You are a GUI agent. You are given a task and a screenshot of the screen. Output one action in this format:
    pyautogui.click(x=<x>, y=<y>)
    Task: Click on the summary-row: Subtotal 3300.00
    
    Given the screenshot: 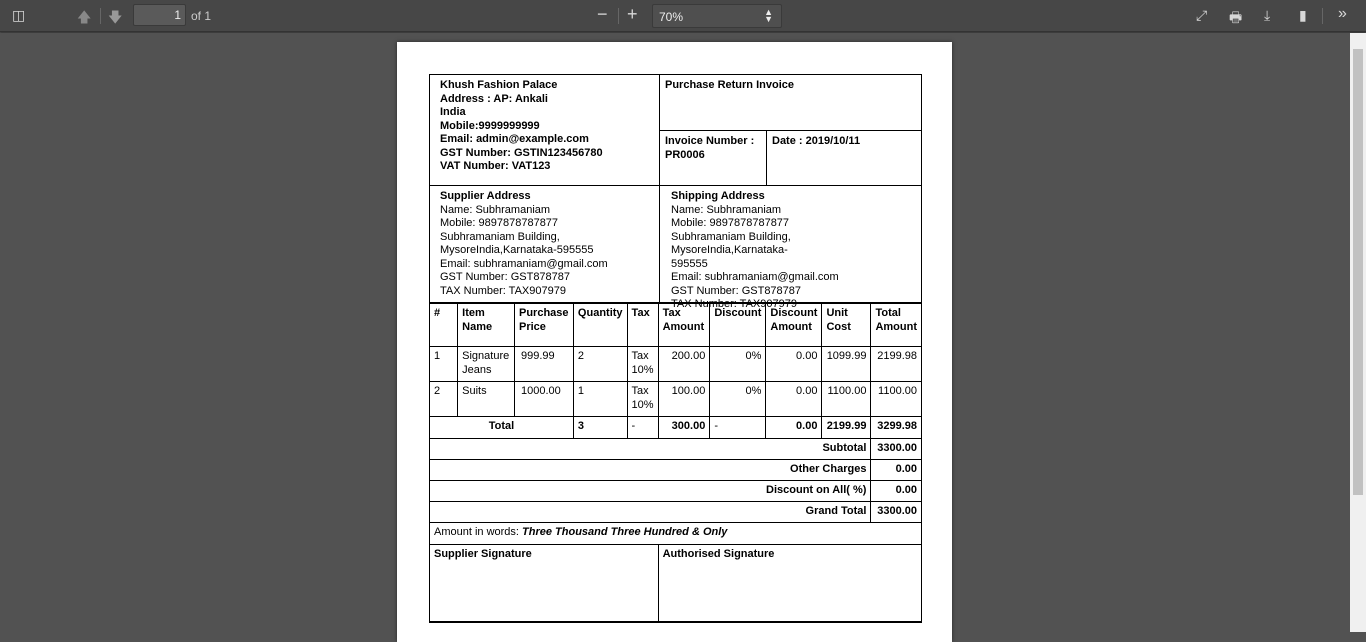 What is the action you would take?
    pyautogui.click(x=675, y=449)
    